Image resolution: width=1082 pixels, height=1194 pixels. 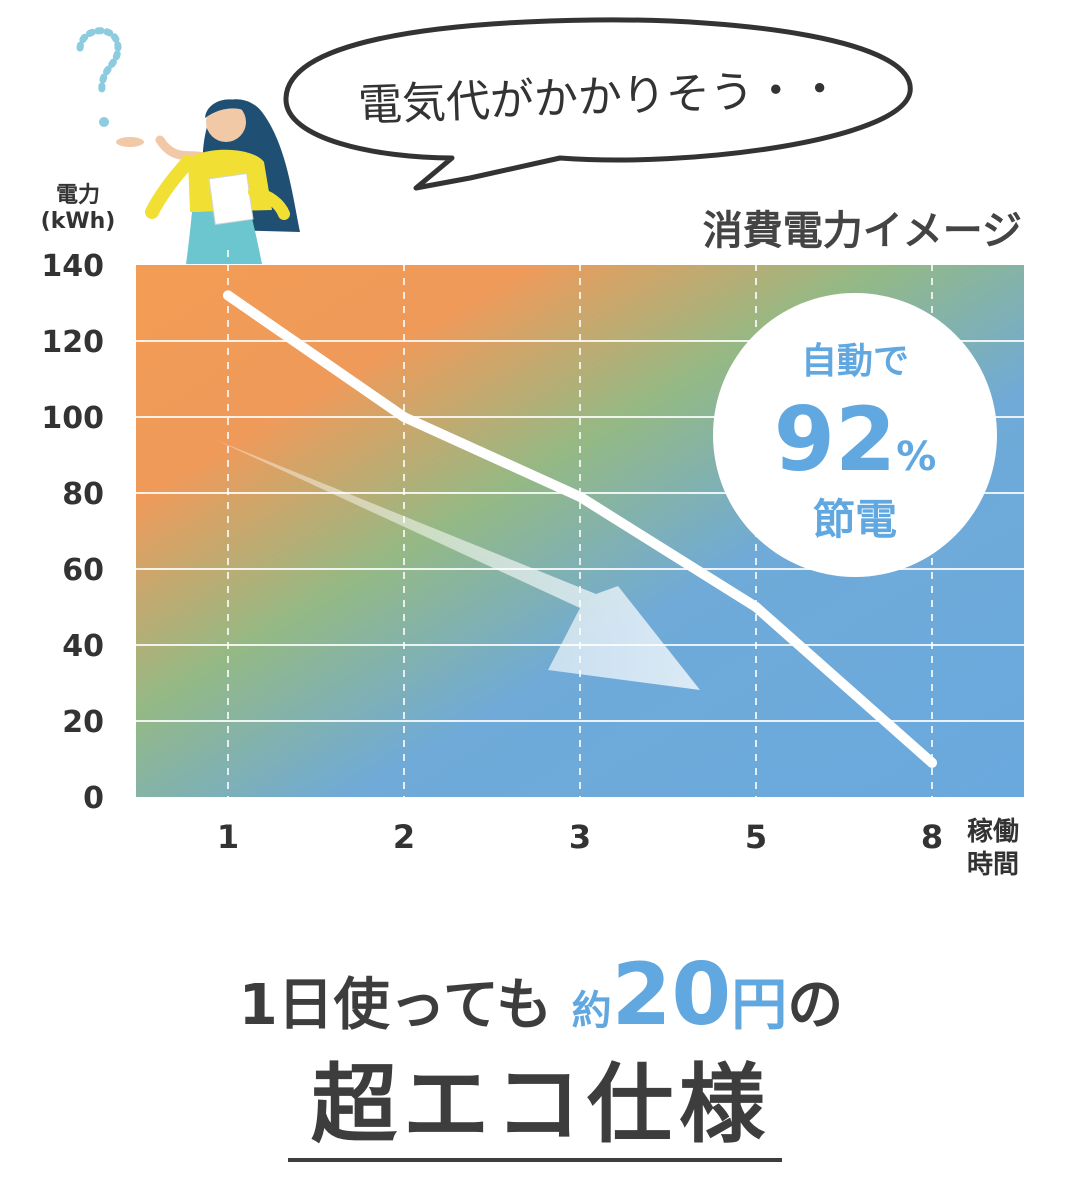 What do you see at coordinates (83, 722) in the screenshot?
I see `y-tick-label: 20` at bounding box center [83, 722].